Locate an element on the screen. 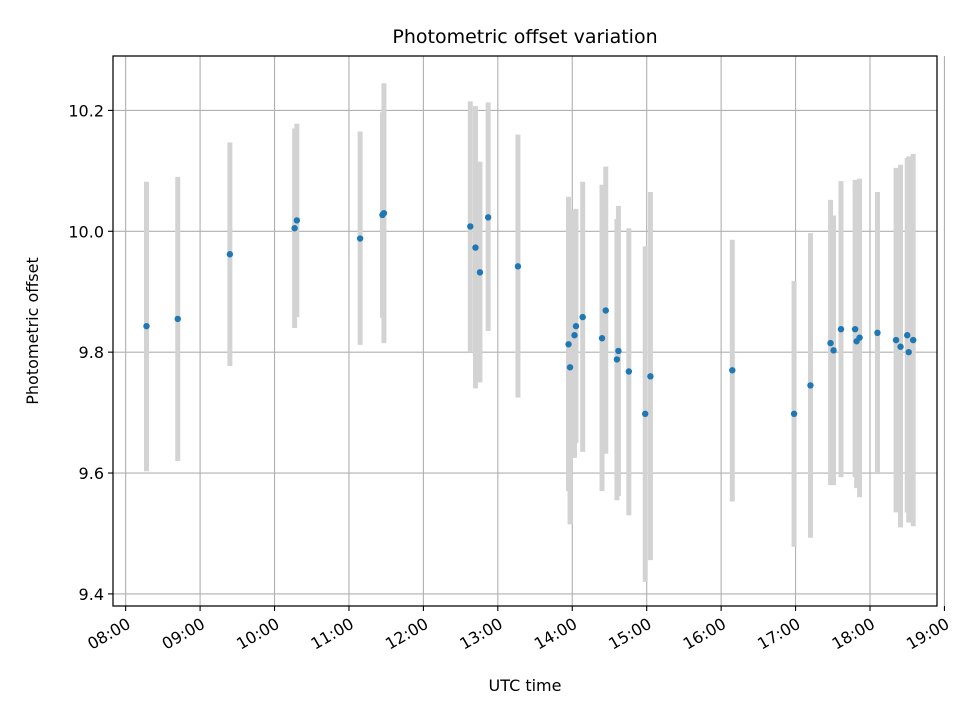 Image resolution: width=960 pixels, height=720 pixels. y-tick-label: 10.0 is located at coordinates (86, 231).